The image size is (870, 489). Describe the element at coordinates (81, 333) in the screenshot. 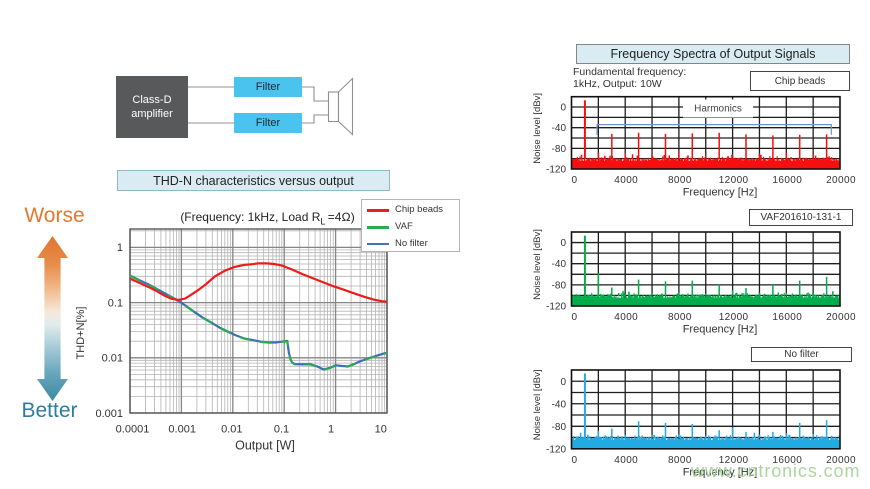

I see `svg-text: THD+N[%]` at that location.